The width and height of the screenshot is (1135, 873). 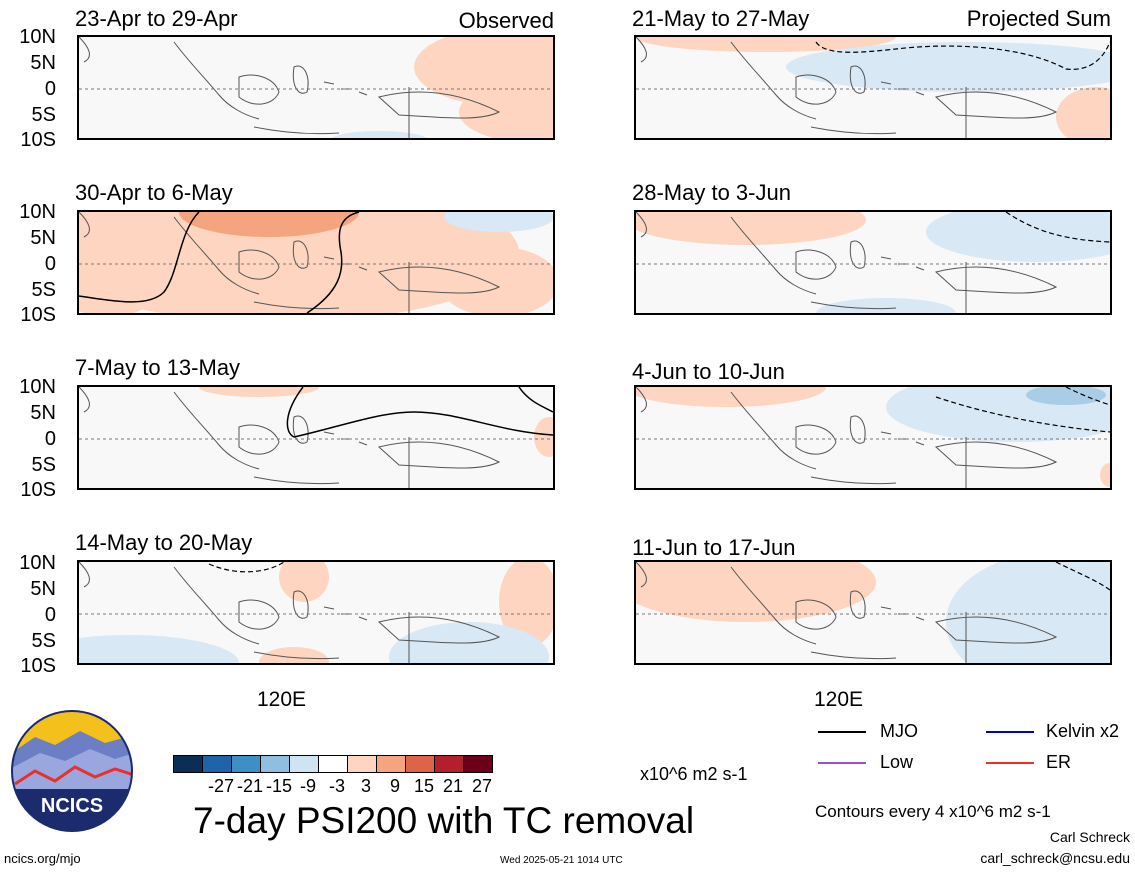 I want to click on panel-title-1: 23-Apr to 29-Apr, so click(x=156, y=18).